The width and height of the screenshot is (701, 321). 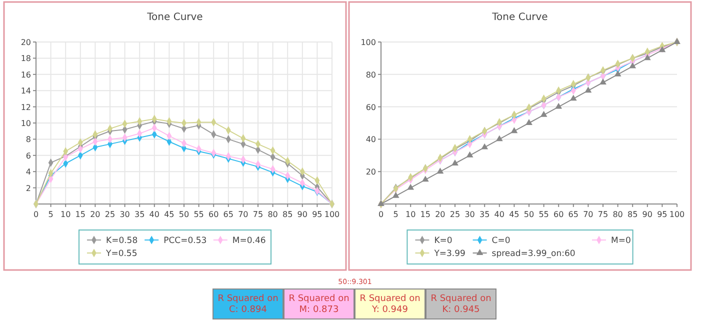 I want to click on legend-label: PCC=0.53, so click(x=185, y=241).